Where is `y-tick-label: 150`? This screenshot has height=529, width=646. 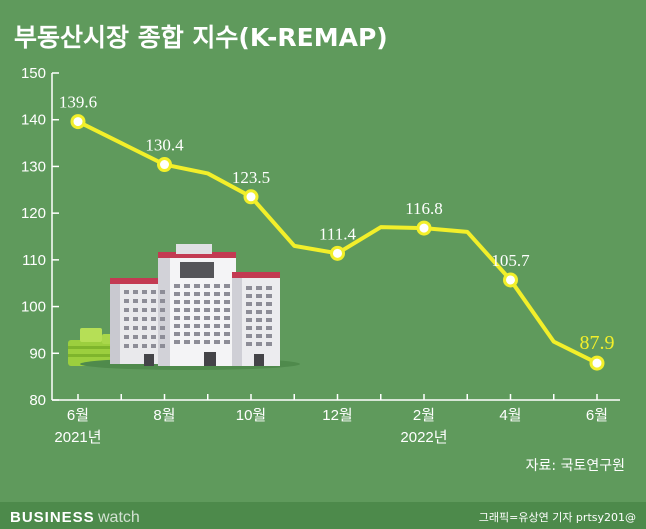
y-tick-label: 150 is located at coordinates (33, 73).